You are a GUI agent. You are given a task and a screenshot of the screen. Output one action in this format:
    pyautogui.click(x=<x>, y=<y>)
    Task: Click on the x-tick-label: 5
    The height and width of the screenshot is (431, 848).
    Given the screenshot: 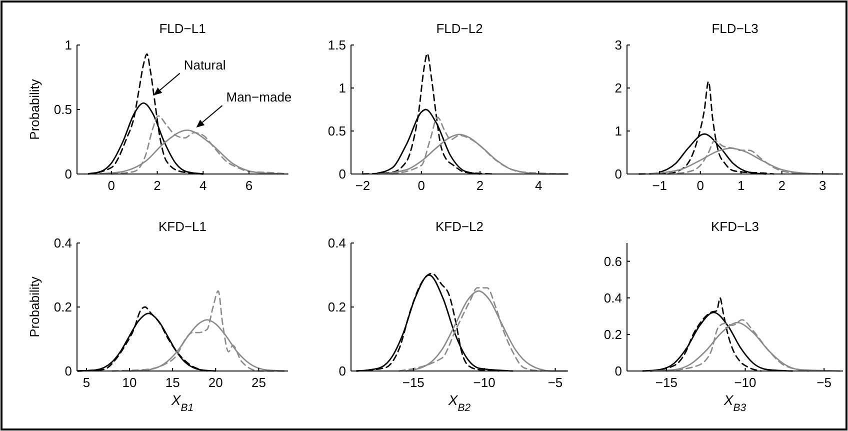 What is the action you would take?
    pyautogui.click(x=86, y=382)
    